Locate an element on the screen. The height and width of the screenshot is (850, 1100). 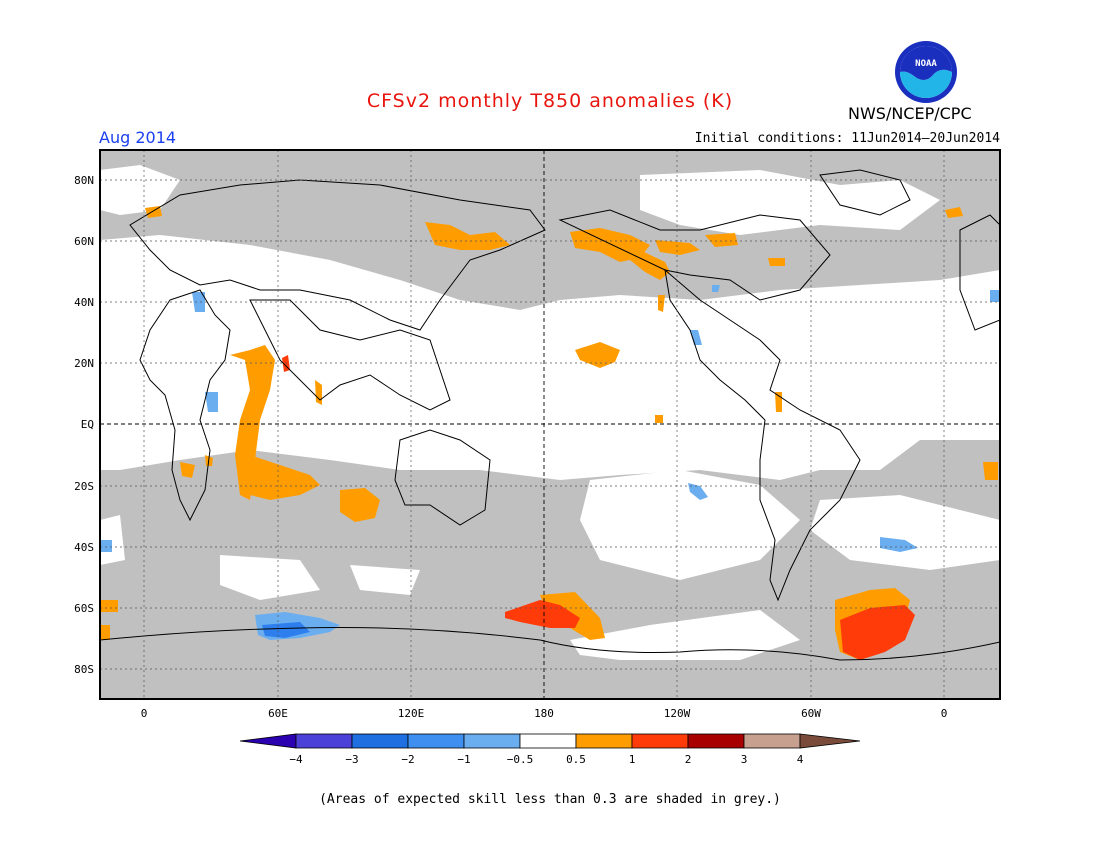
legend-arrow-low is located at coordinates (268, 741).